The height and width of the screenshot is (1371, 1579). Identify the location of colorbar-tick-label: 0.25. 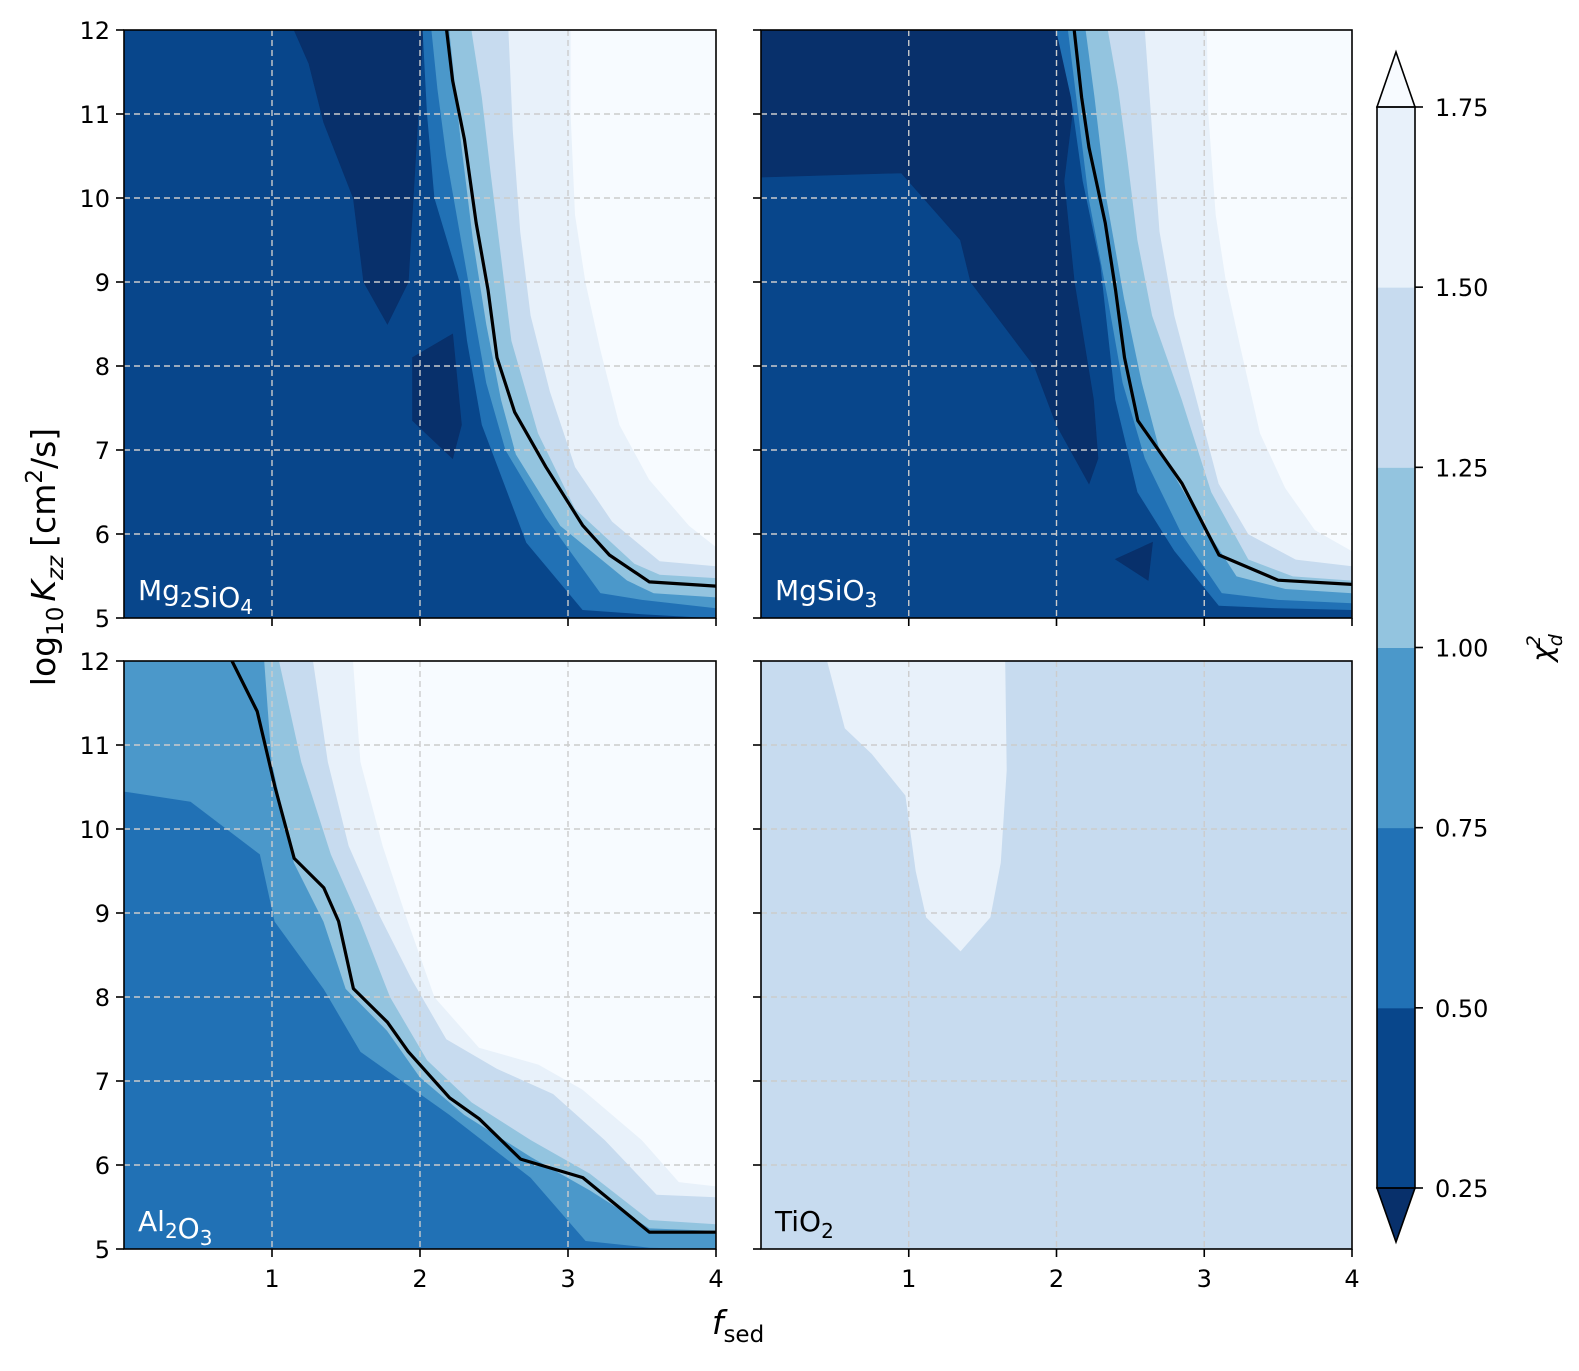
(1461, 1189).